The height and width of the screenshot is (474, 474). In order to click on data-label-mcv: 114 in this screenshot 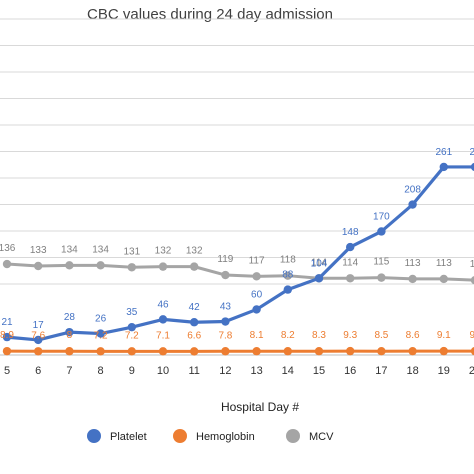, I will do `click(319, 262)`.